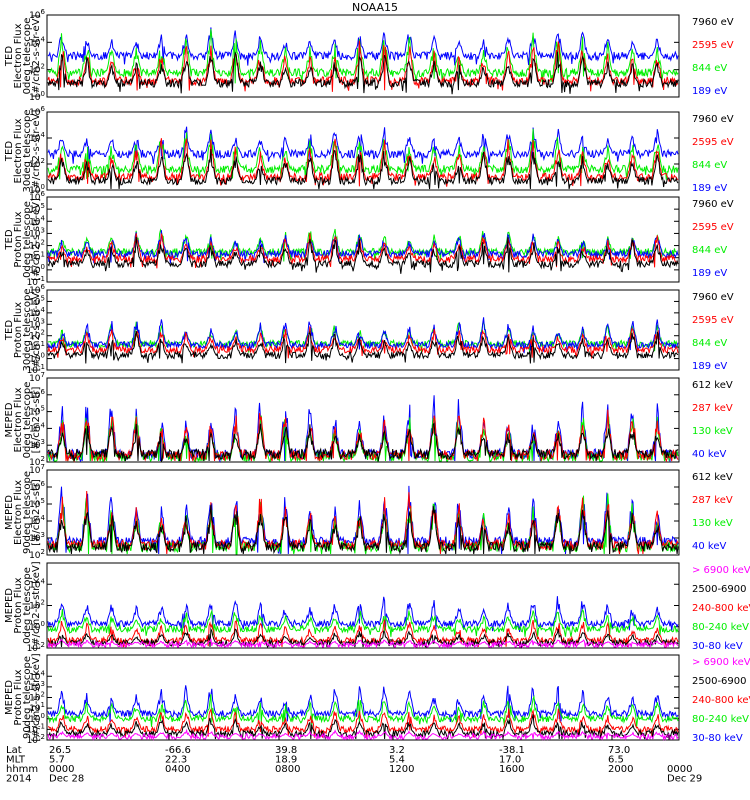 This screenshot has width=750, height=800. Describe the element at coordinates (397, 760) in the screenshot. I see `footer-value: 5.4` at that location.